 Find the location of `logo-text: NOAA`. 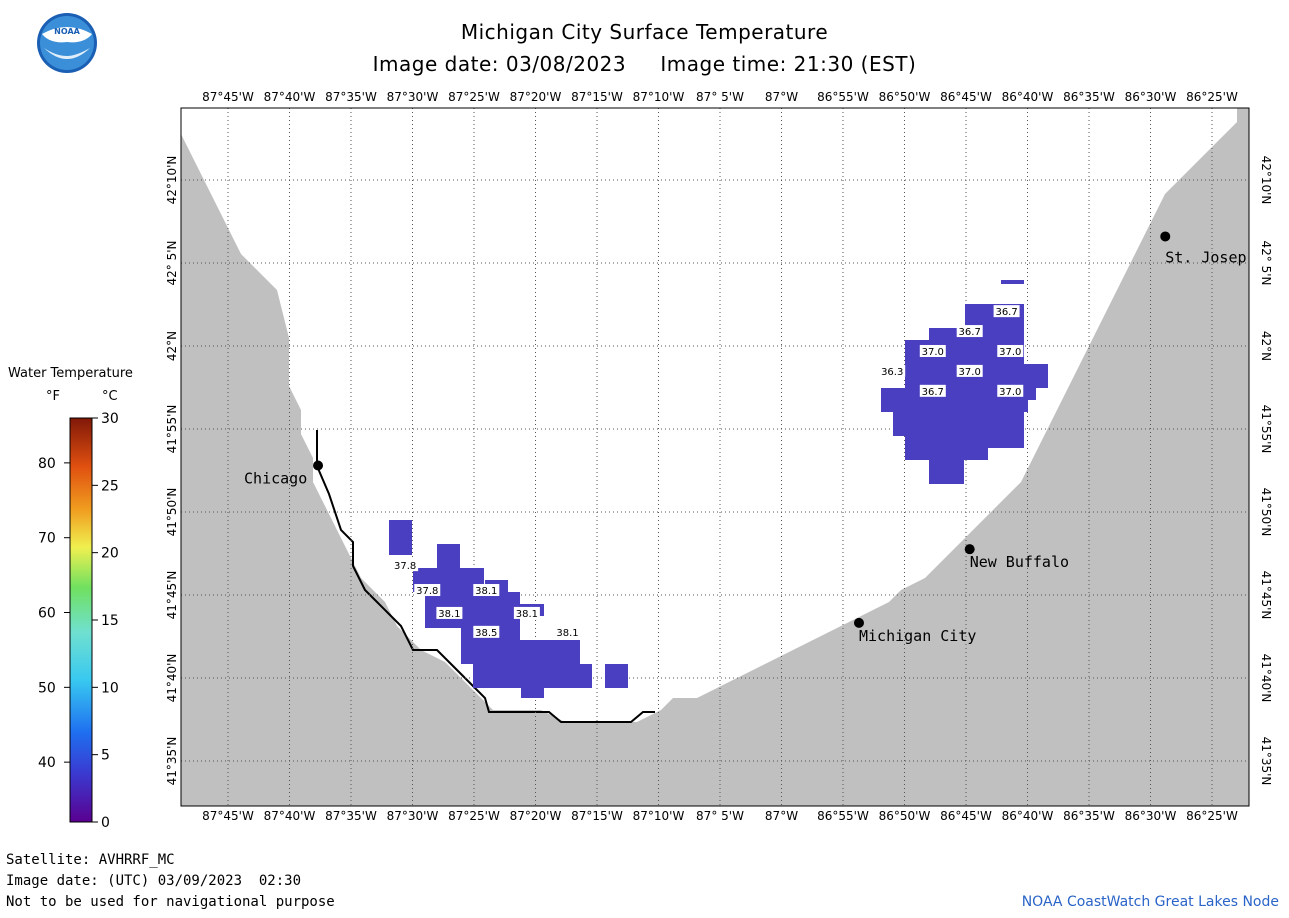

logo-text: NOAA is located at coordinates (67, 31).